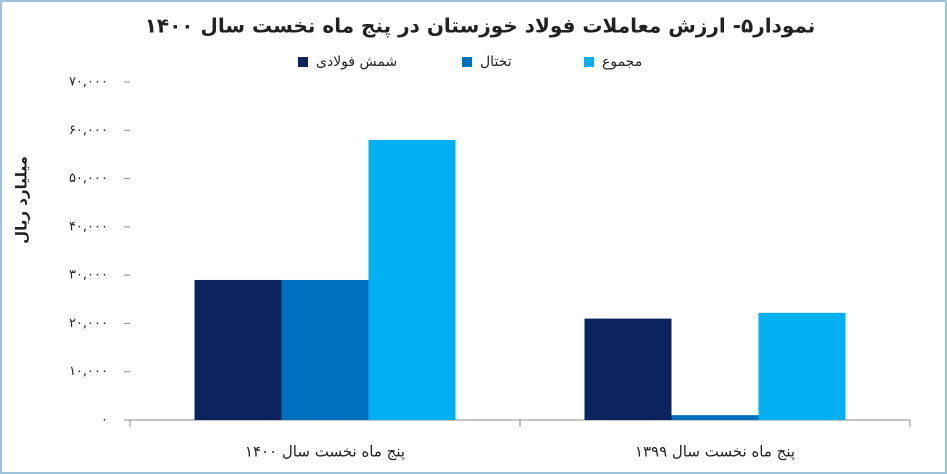  What do you see at coordinates (88, 275) in the screenshot?
I see `y-tick-label: ۳۰,۰۰۰` at bounding box center [88, 275].